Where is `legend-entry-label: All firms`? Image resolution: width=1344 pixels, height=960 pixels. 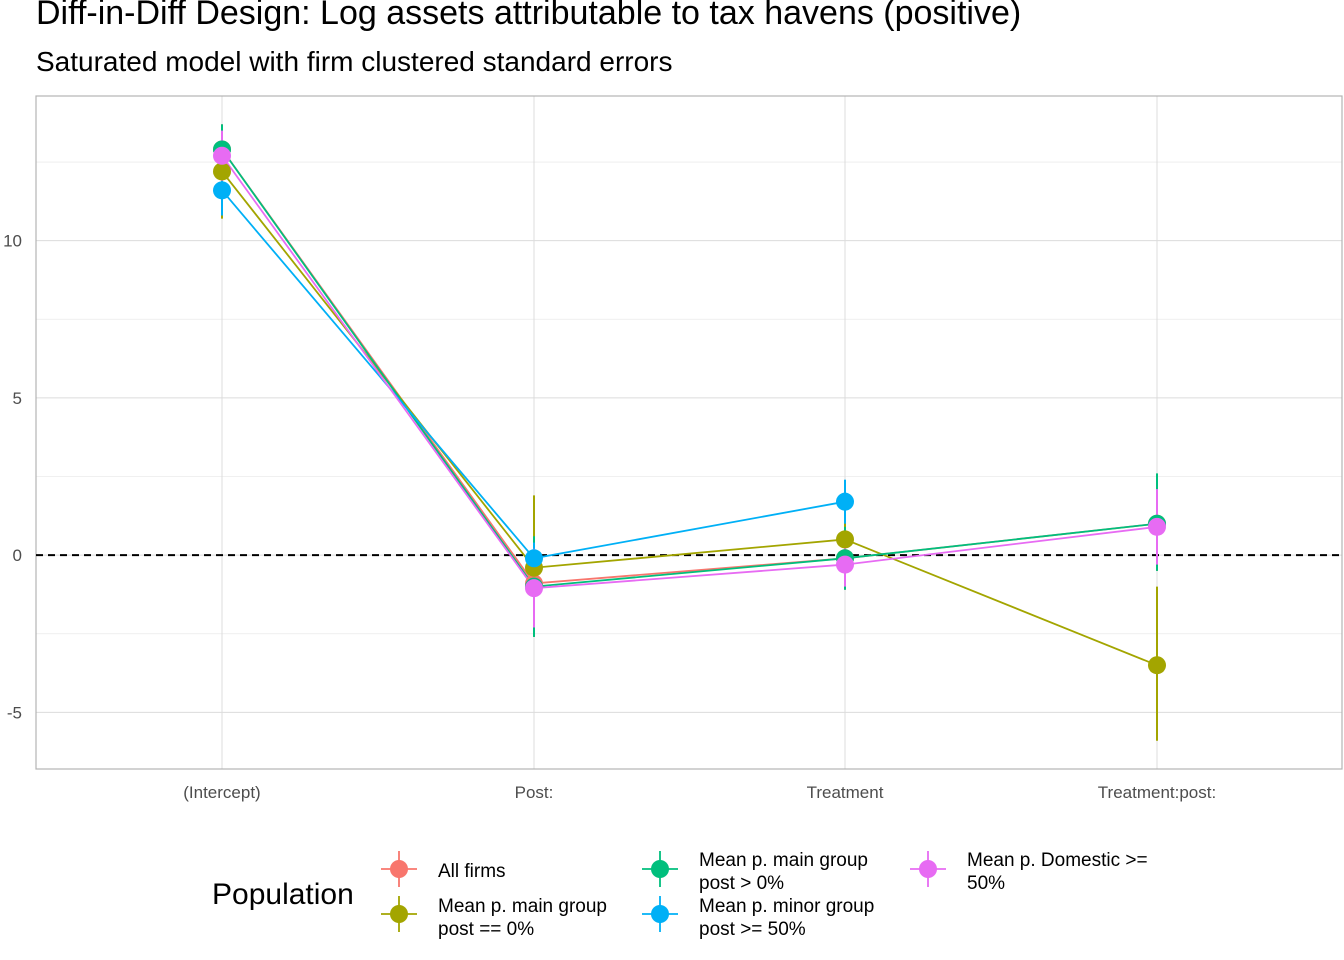
legend-entry-label: All firms is located at coordinates (472, 871).